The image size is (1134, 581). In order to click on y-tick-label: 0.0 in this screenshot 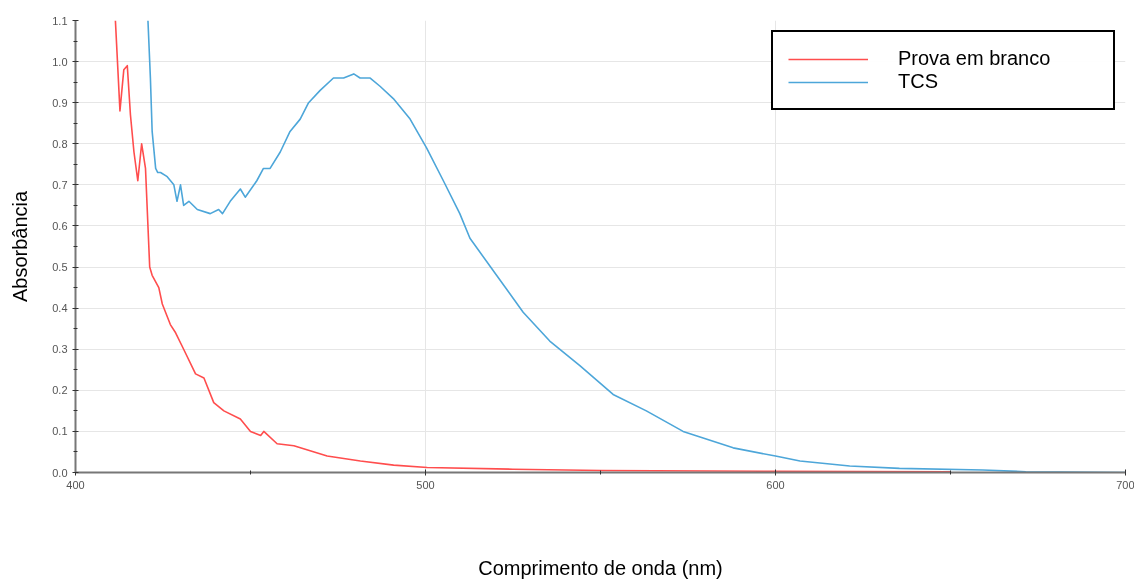, I will do `click(60, 472)`.